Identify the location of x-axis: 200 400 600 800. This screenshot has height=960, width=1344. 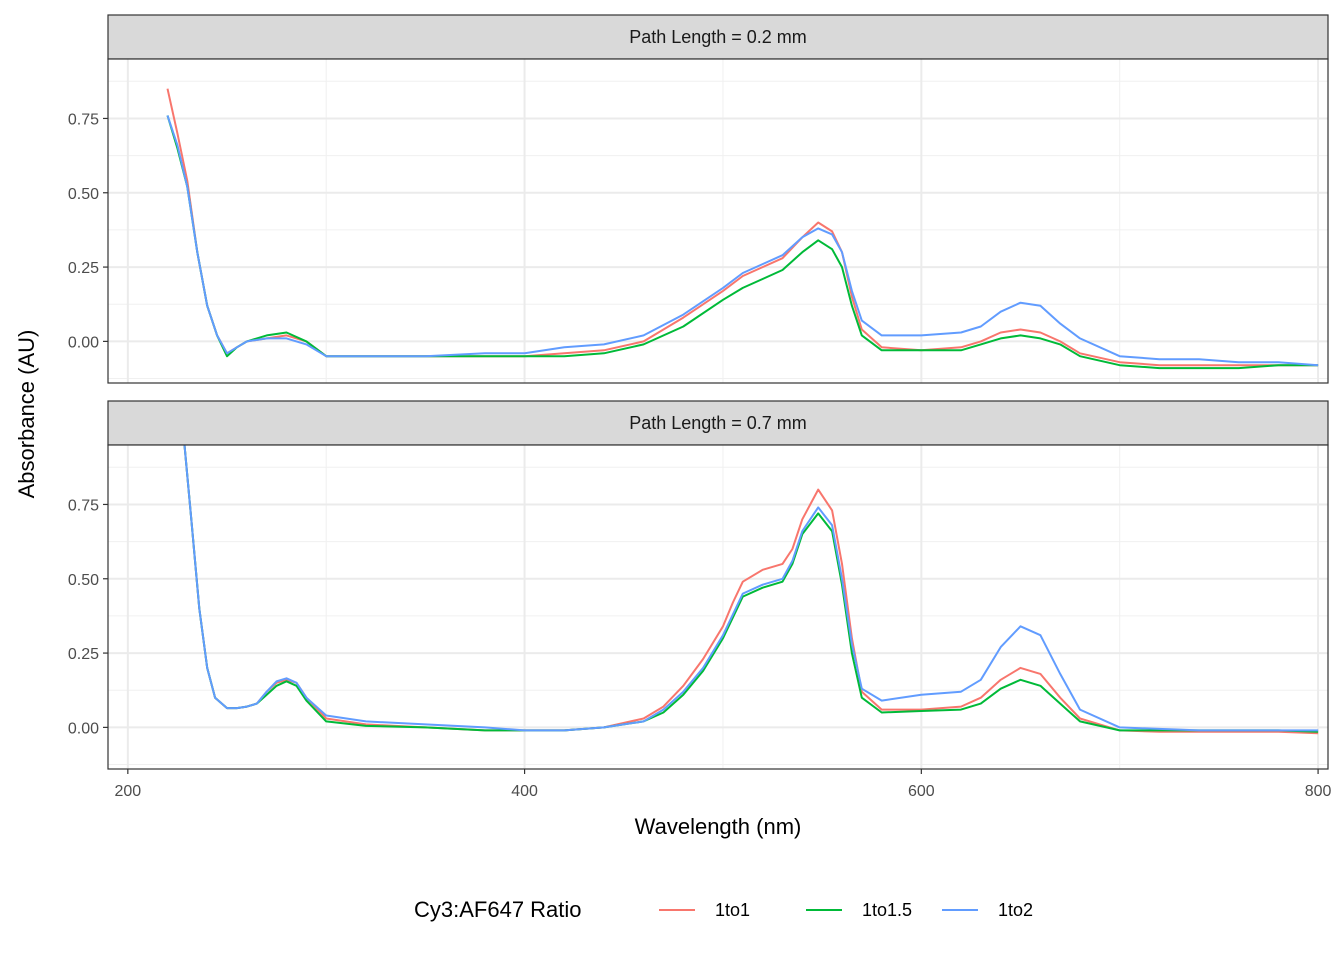
(723, 784).